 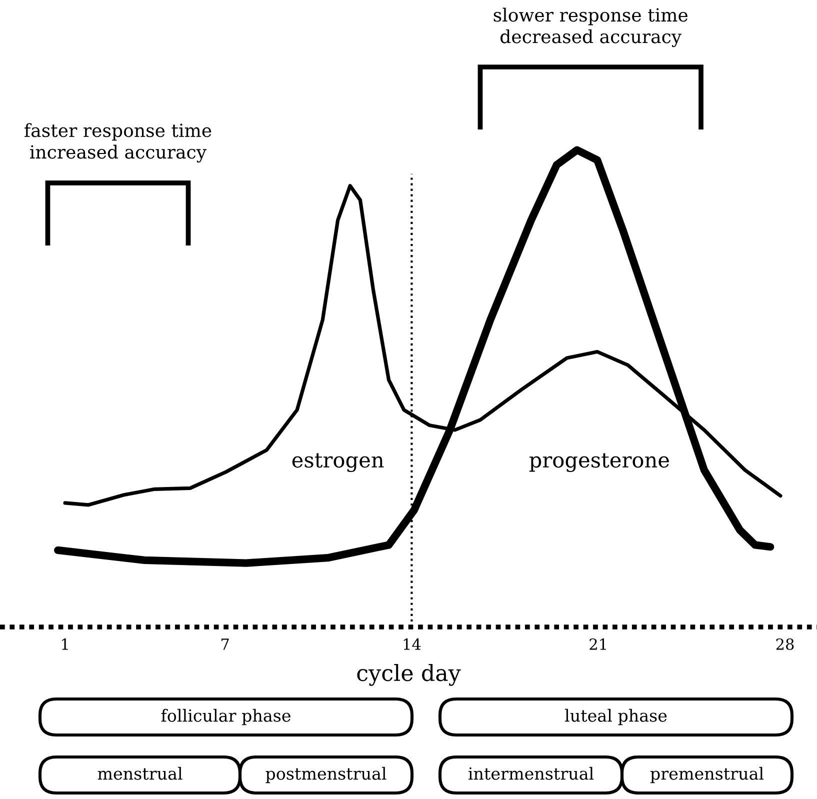 I want to click on series-label: progesterone, so click(x=599, y=462).